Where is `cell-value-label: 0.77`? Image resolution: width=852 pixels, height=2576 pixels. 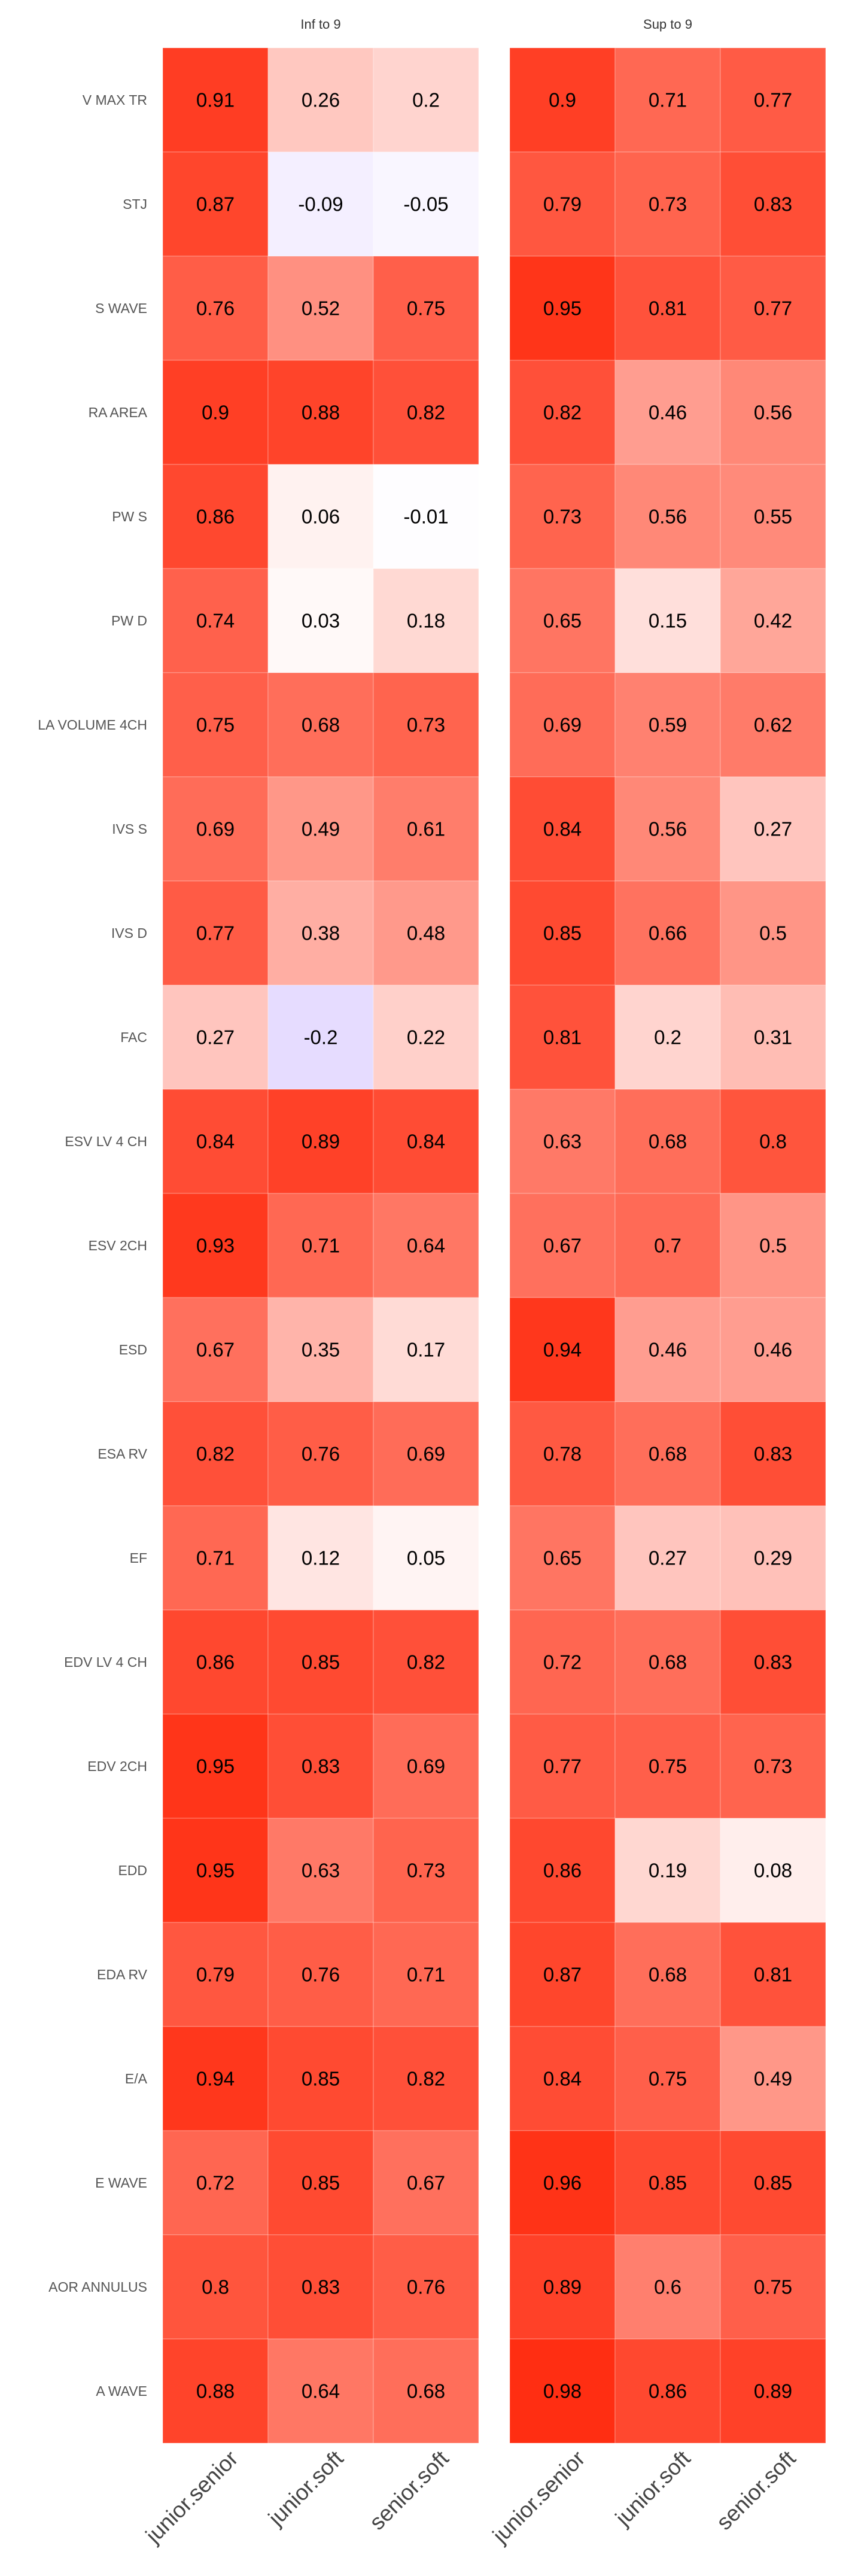 cell-value-label: 0.77 is located at coordinates (773, 309).